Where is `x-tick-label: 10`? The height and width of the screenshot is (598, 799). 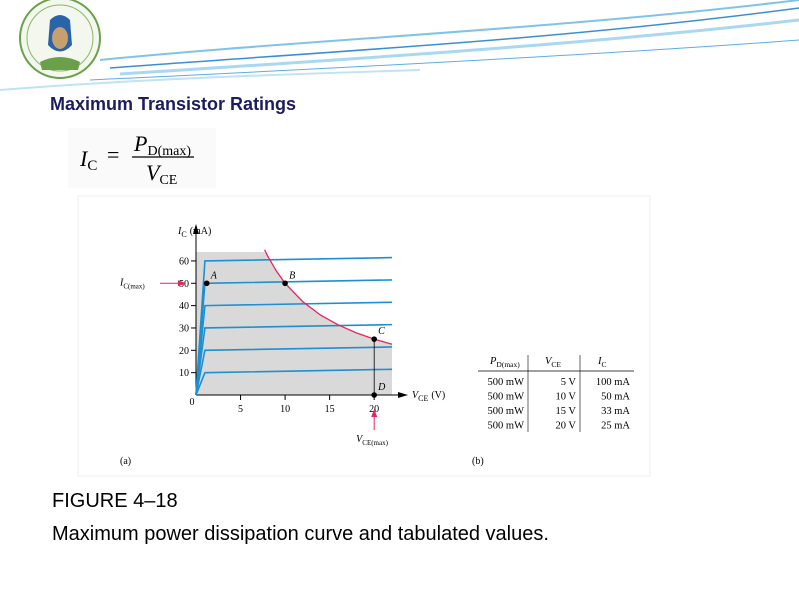
x-tick-label: 10 is located at coordinates (285, 409).